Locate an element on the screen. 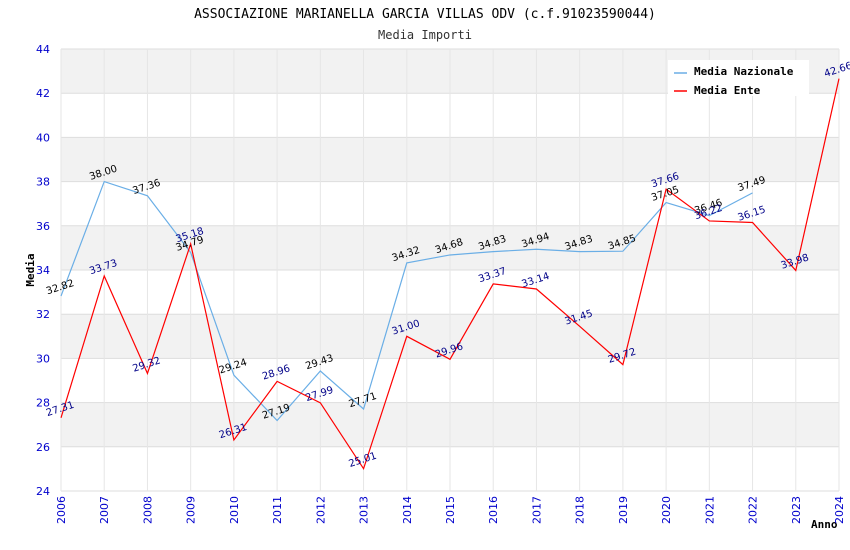  y-axis-label: Media is located at coordinates (30, 269).